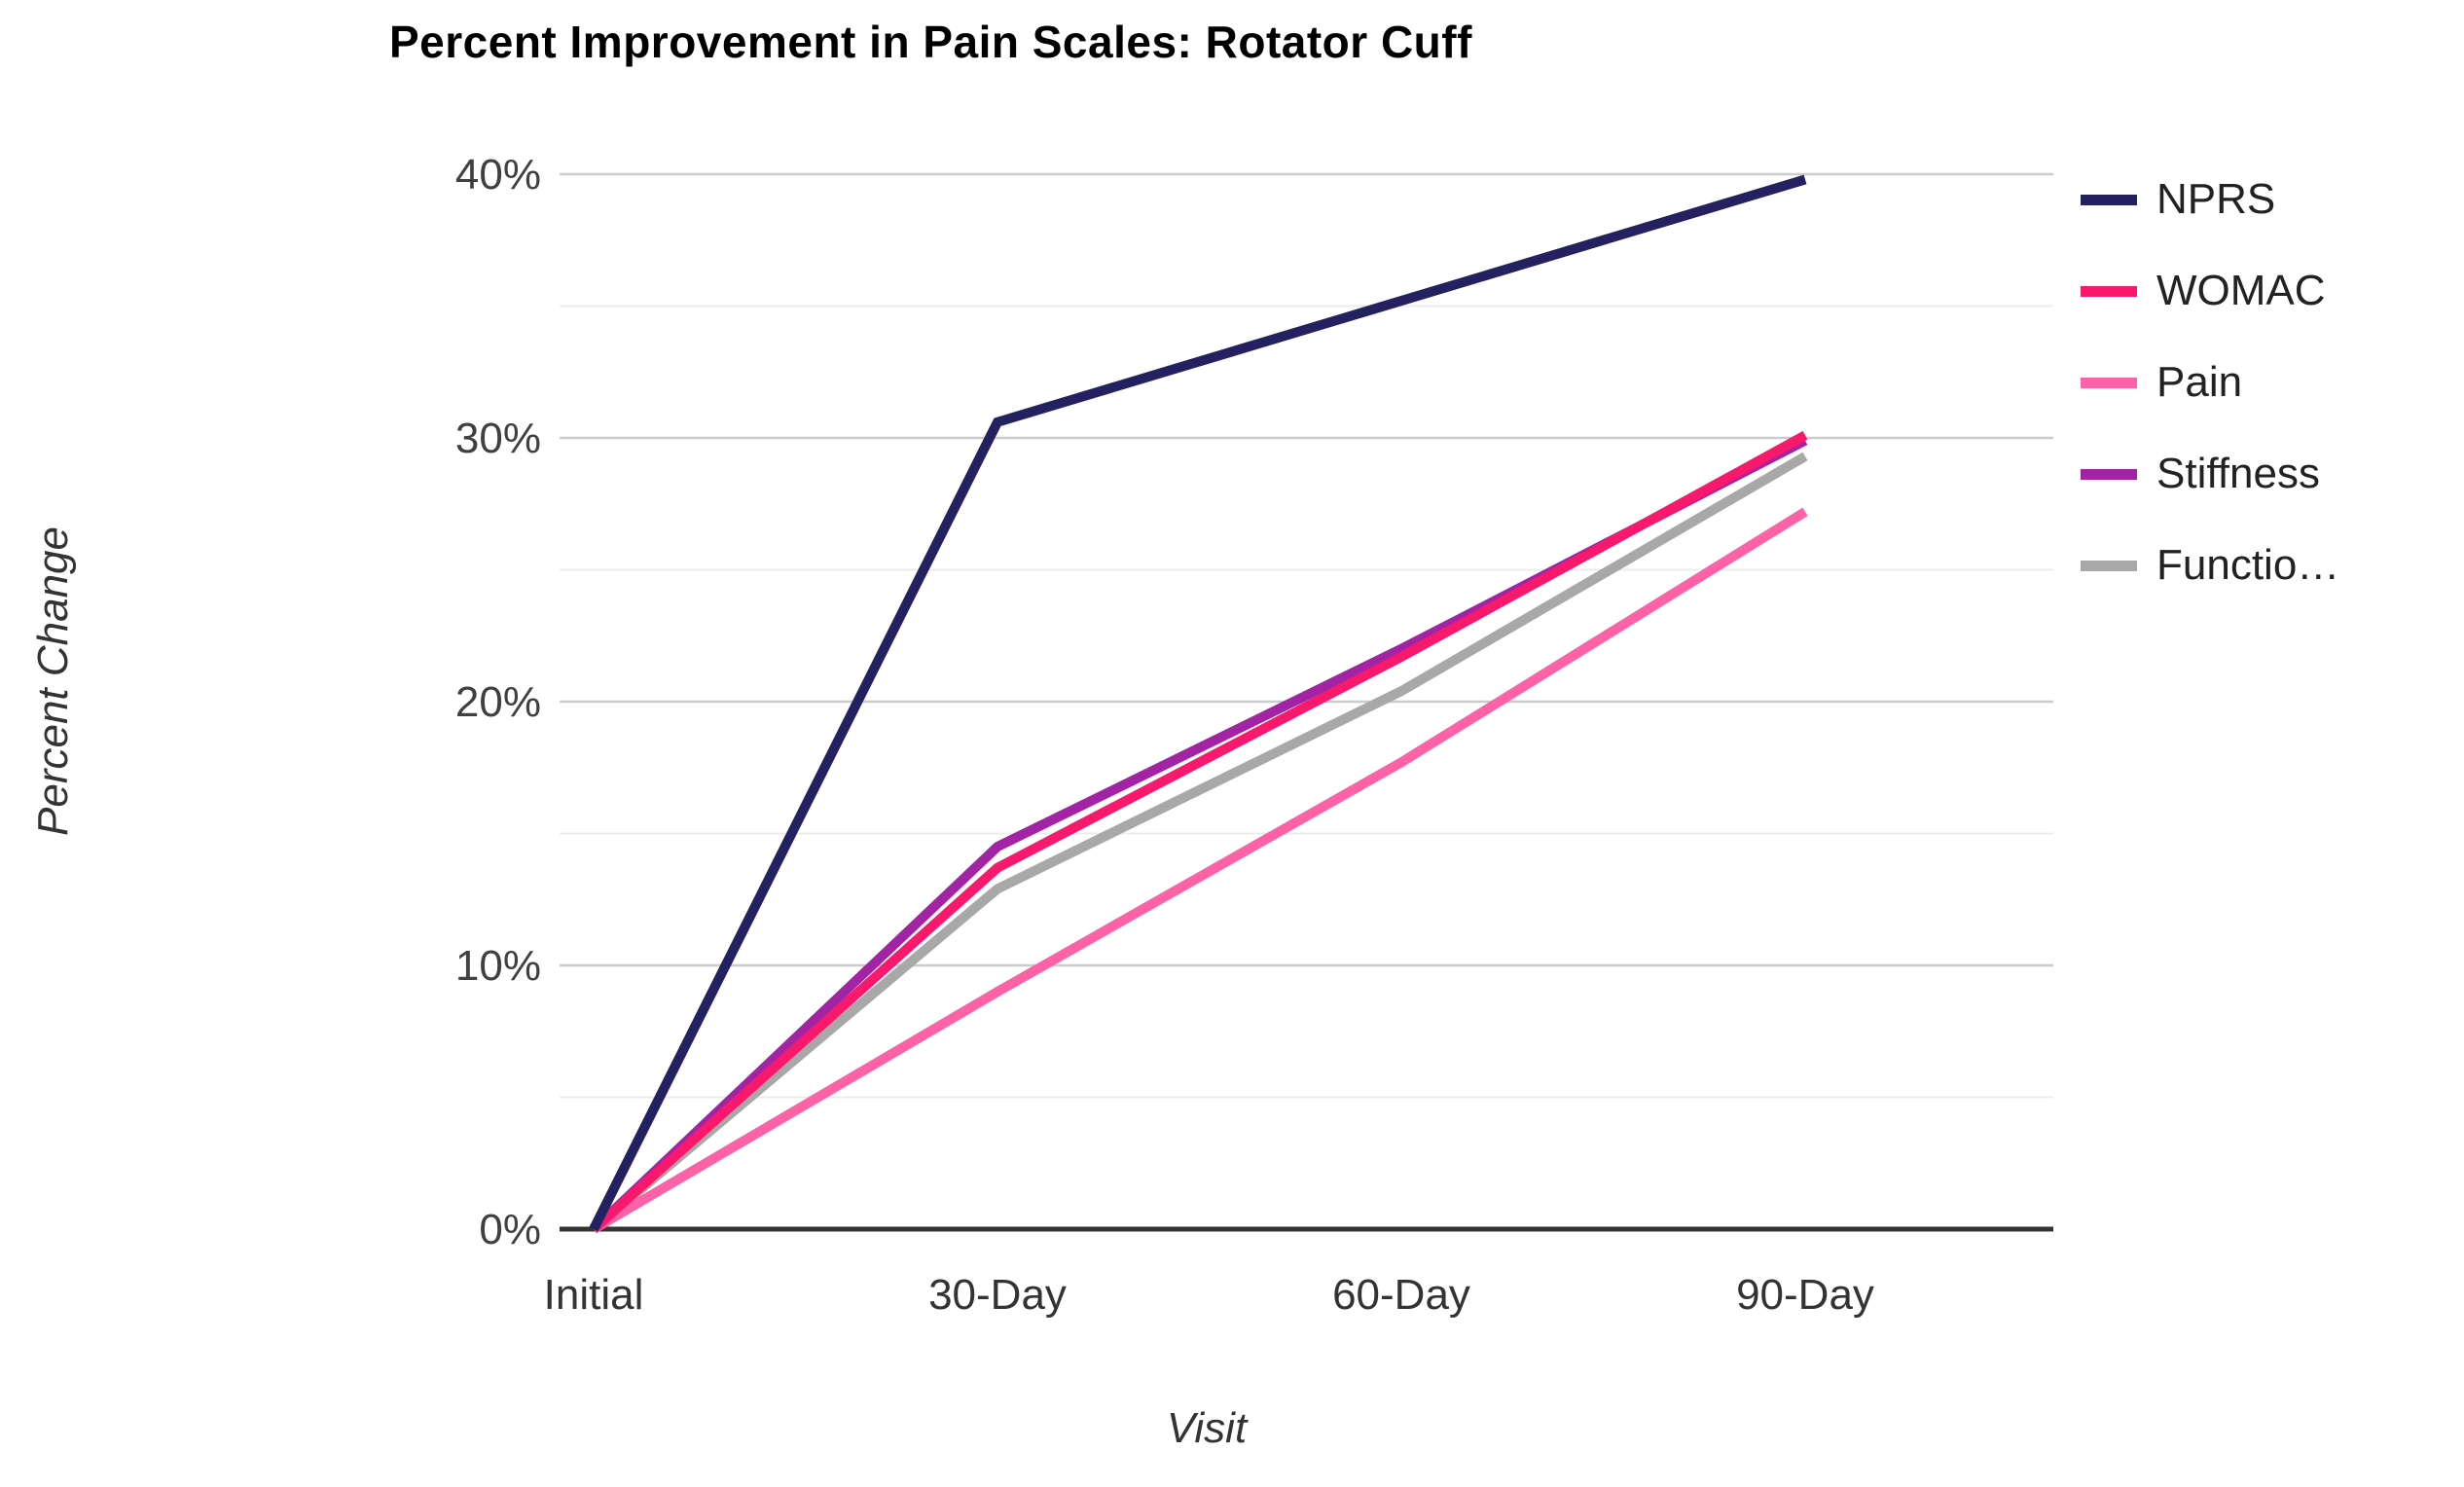 The width and height of the screenshot is (2464, 1487). Describe the element at coordinates (2216, 199) in the screenshot. I see `legend-label-nprs: NPRS` at that location.